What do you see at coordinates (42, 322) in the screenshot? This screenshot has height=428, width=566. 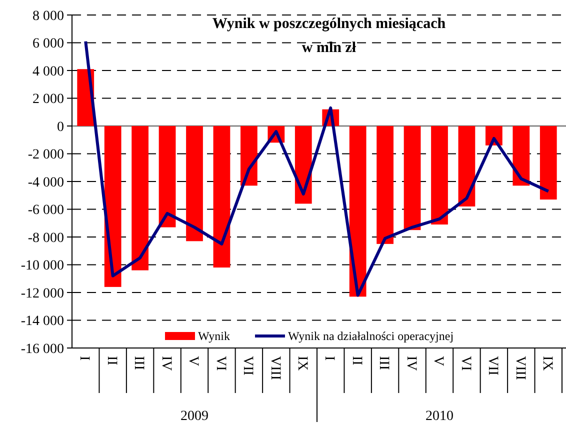 I see `y-tick-label: -14 000` at bounding box center [42, 322].